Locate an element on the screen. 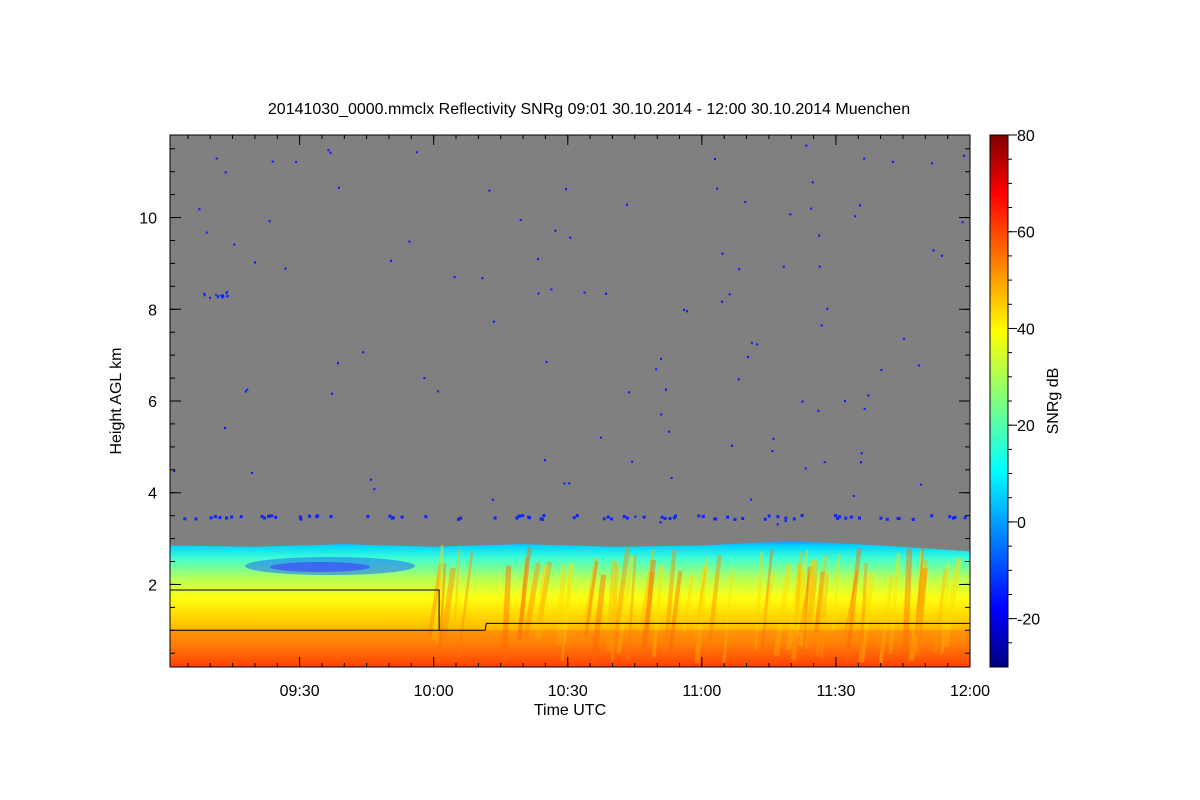  y-tick-label: 8 is located at coordinates (152, 310).